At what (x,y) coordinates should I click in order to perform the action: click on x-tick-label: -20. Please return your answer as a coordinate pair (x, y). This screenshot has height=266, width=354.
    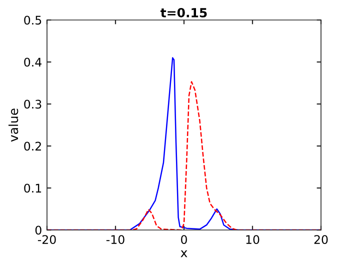
    Looking at the image, I should click on (47, 239).